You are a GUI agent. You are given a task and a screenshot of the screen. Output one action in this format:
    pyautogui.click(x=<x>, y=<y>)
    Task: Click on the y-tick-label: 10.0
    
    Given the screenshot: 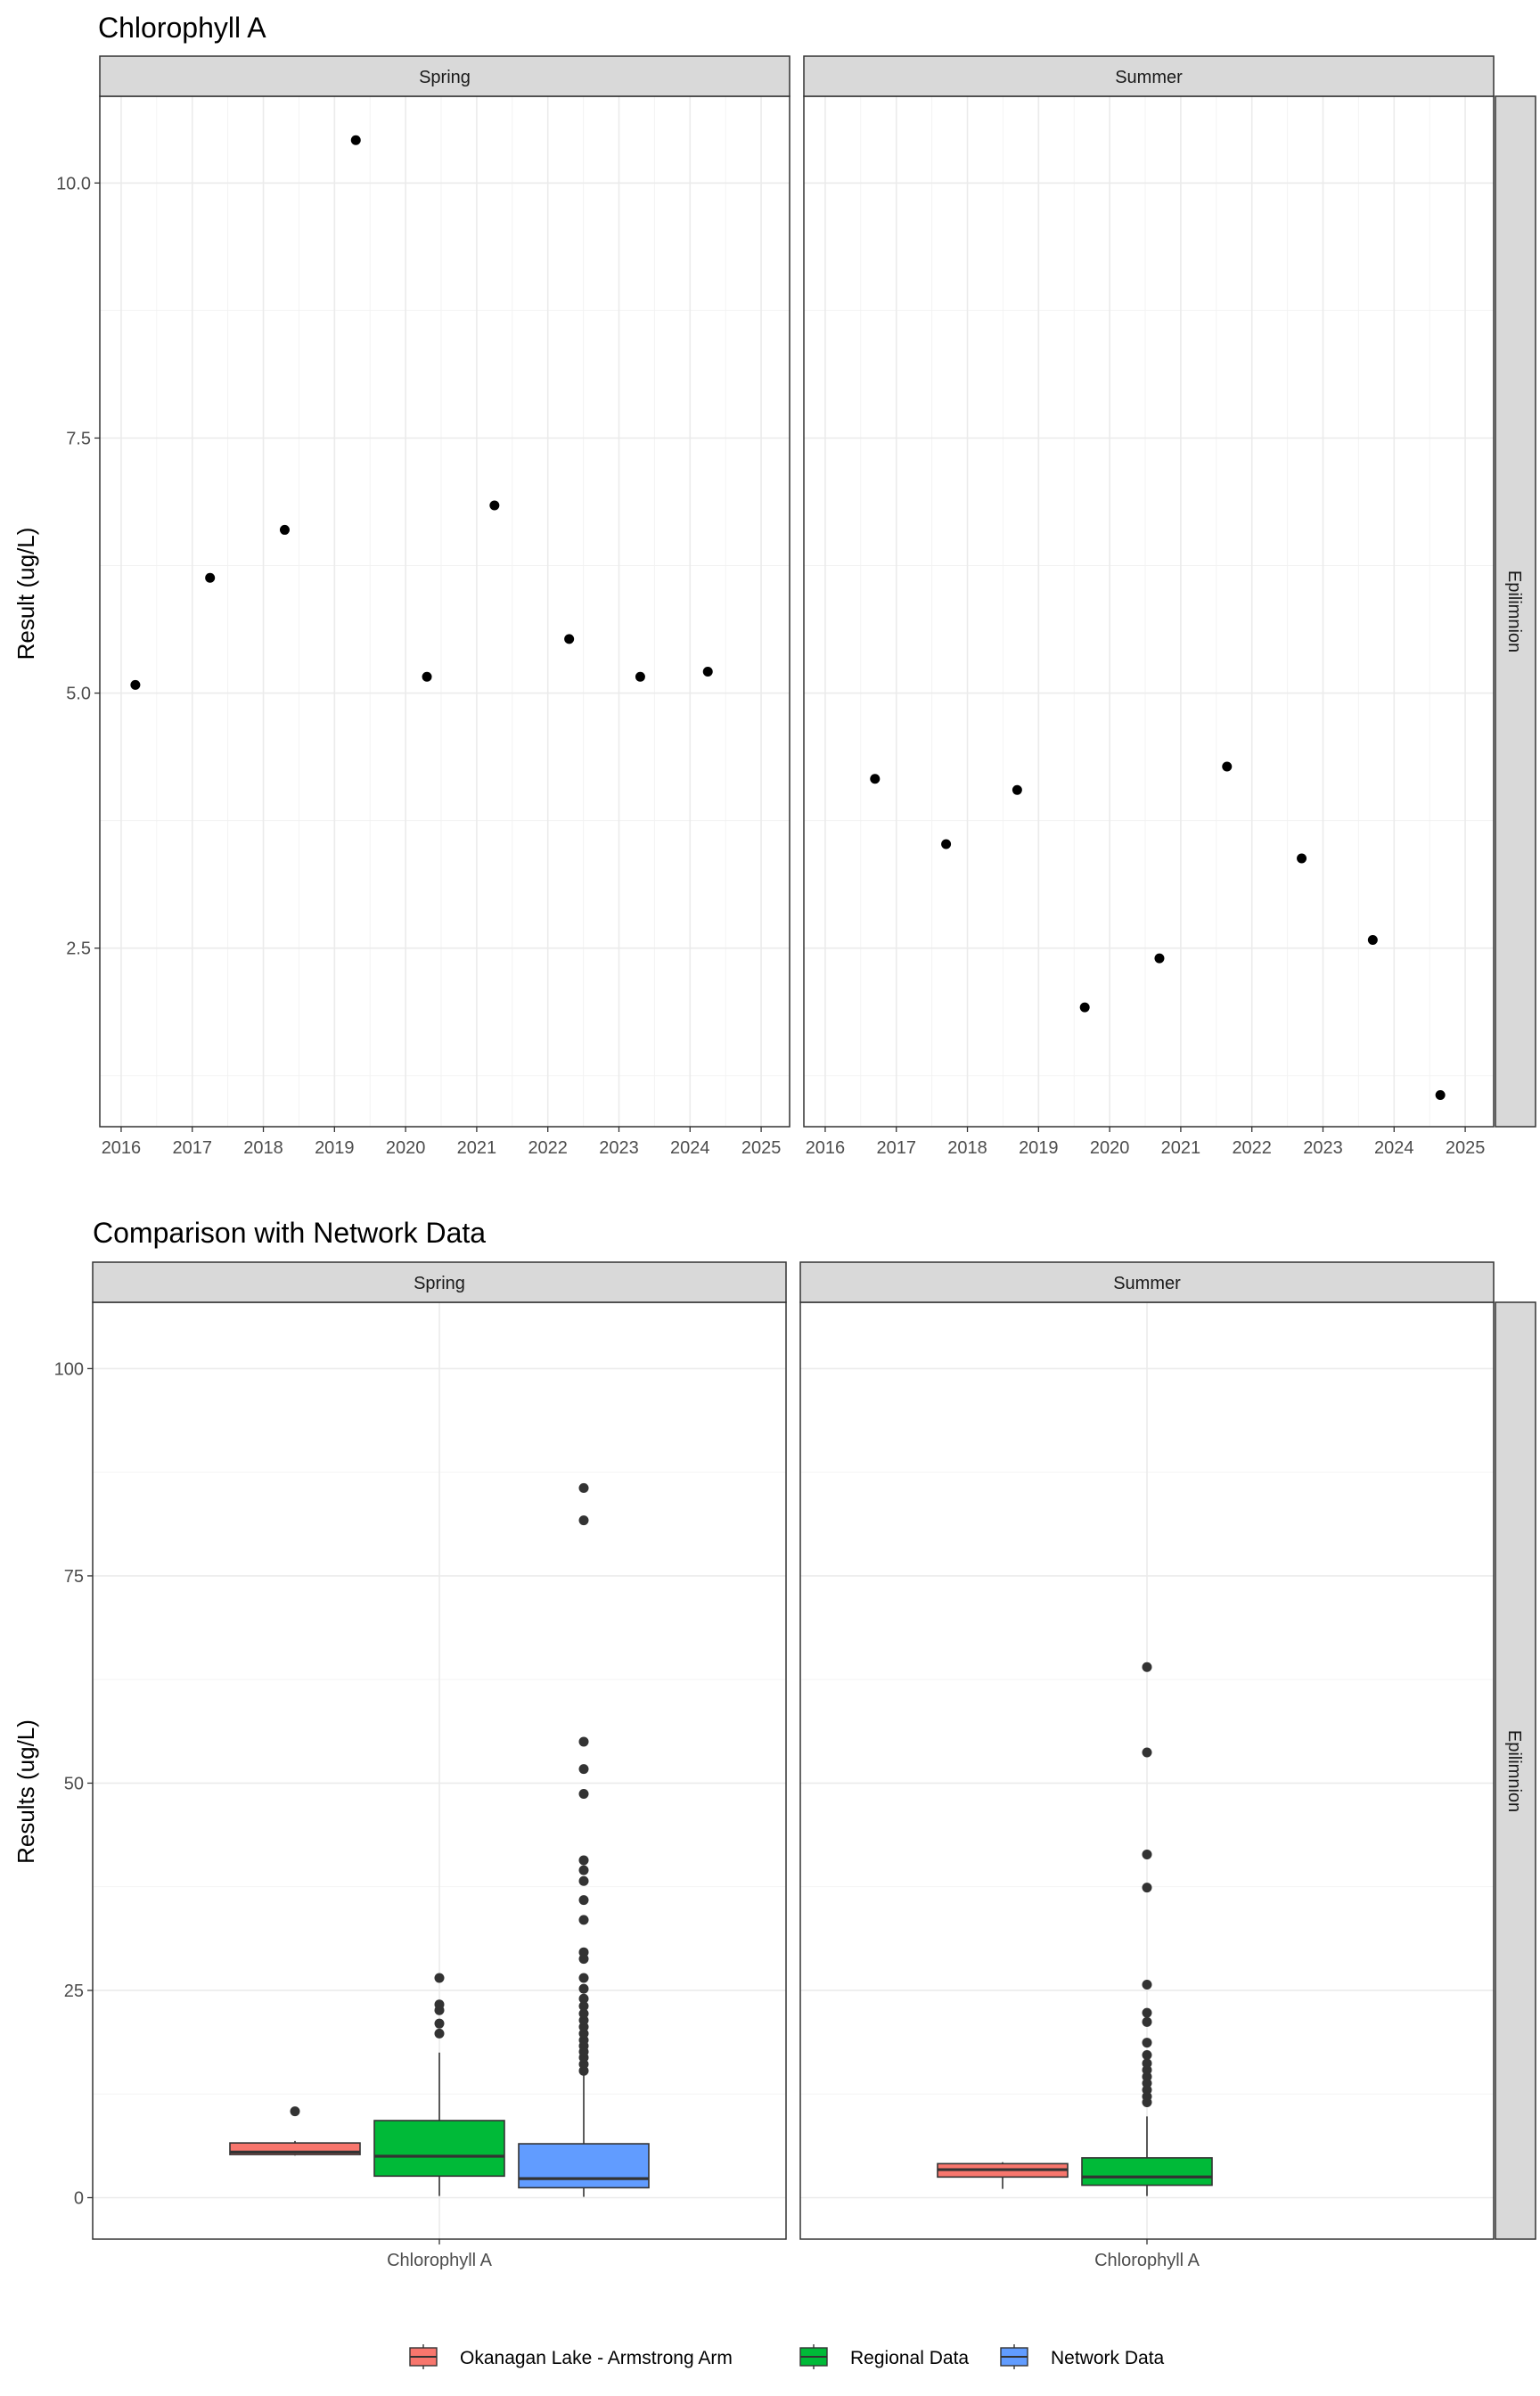 What is the action you would take?
    pyautogui.click(x=73, y=183)
    